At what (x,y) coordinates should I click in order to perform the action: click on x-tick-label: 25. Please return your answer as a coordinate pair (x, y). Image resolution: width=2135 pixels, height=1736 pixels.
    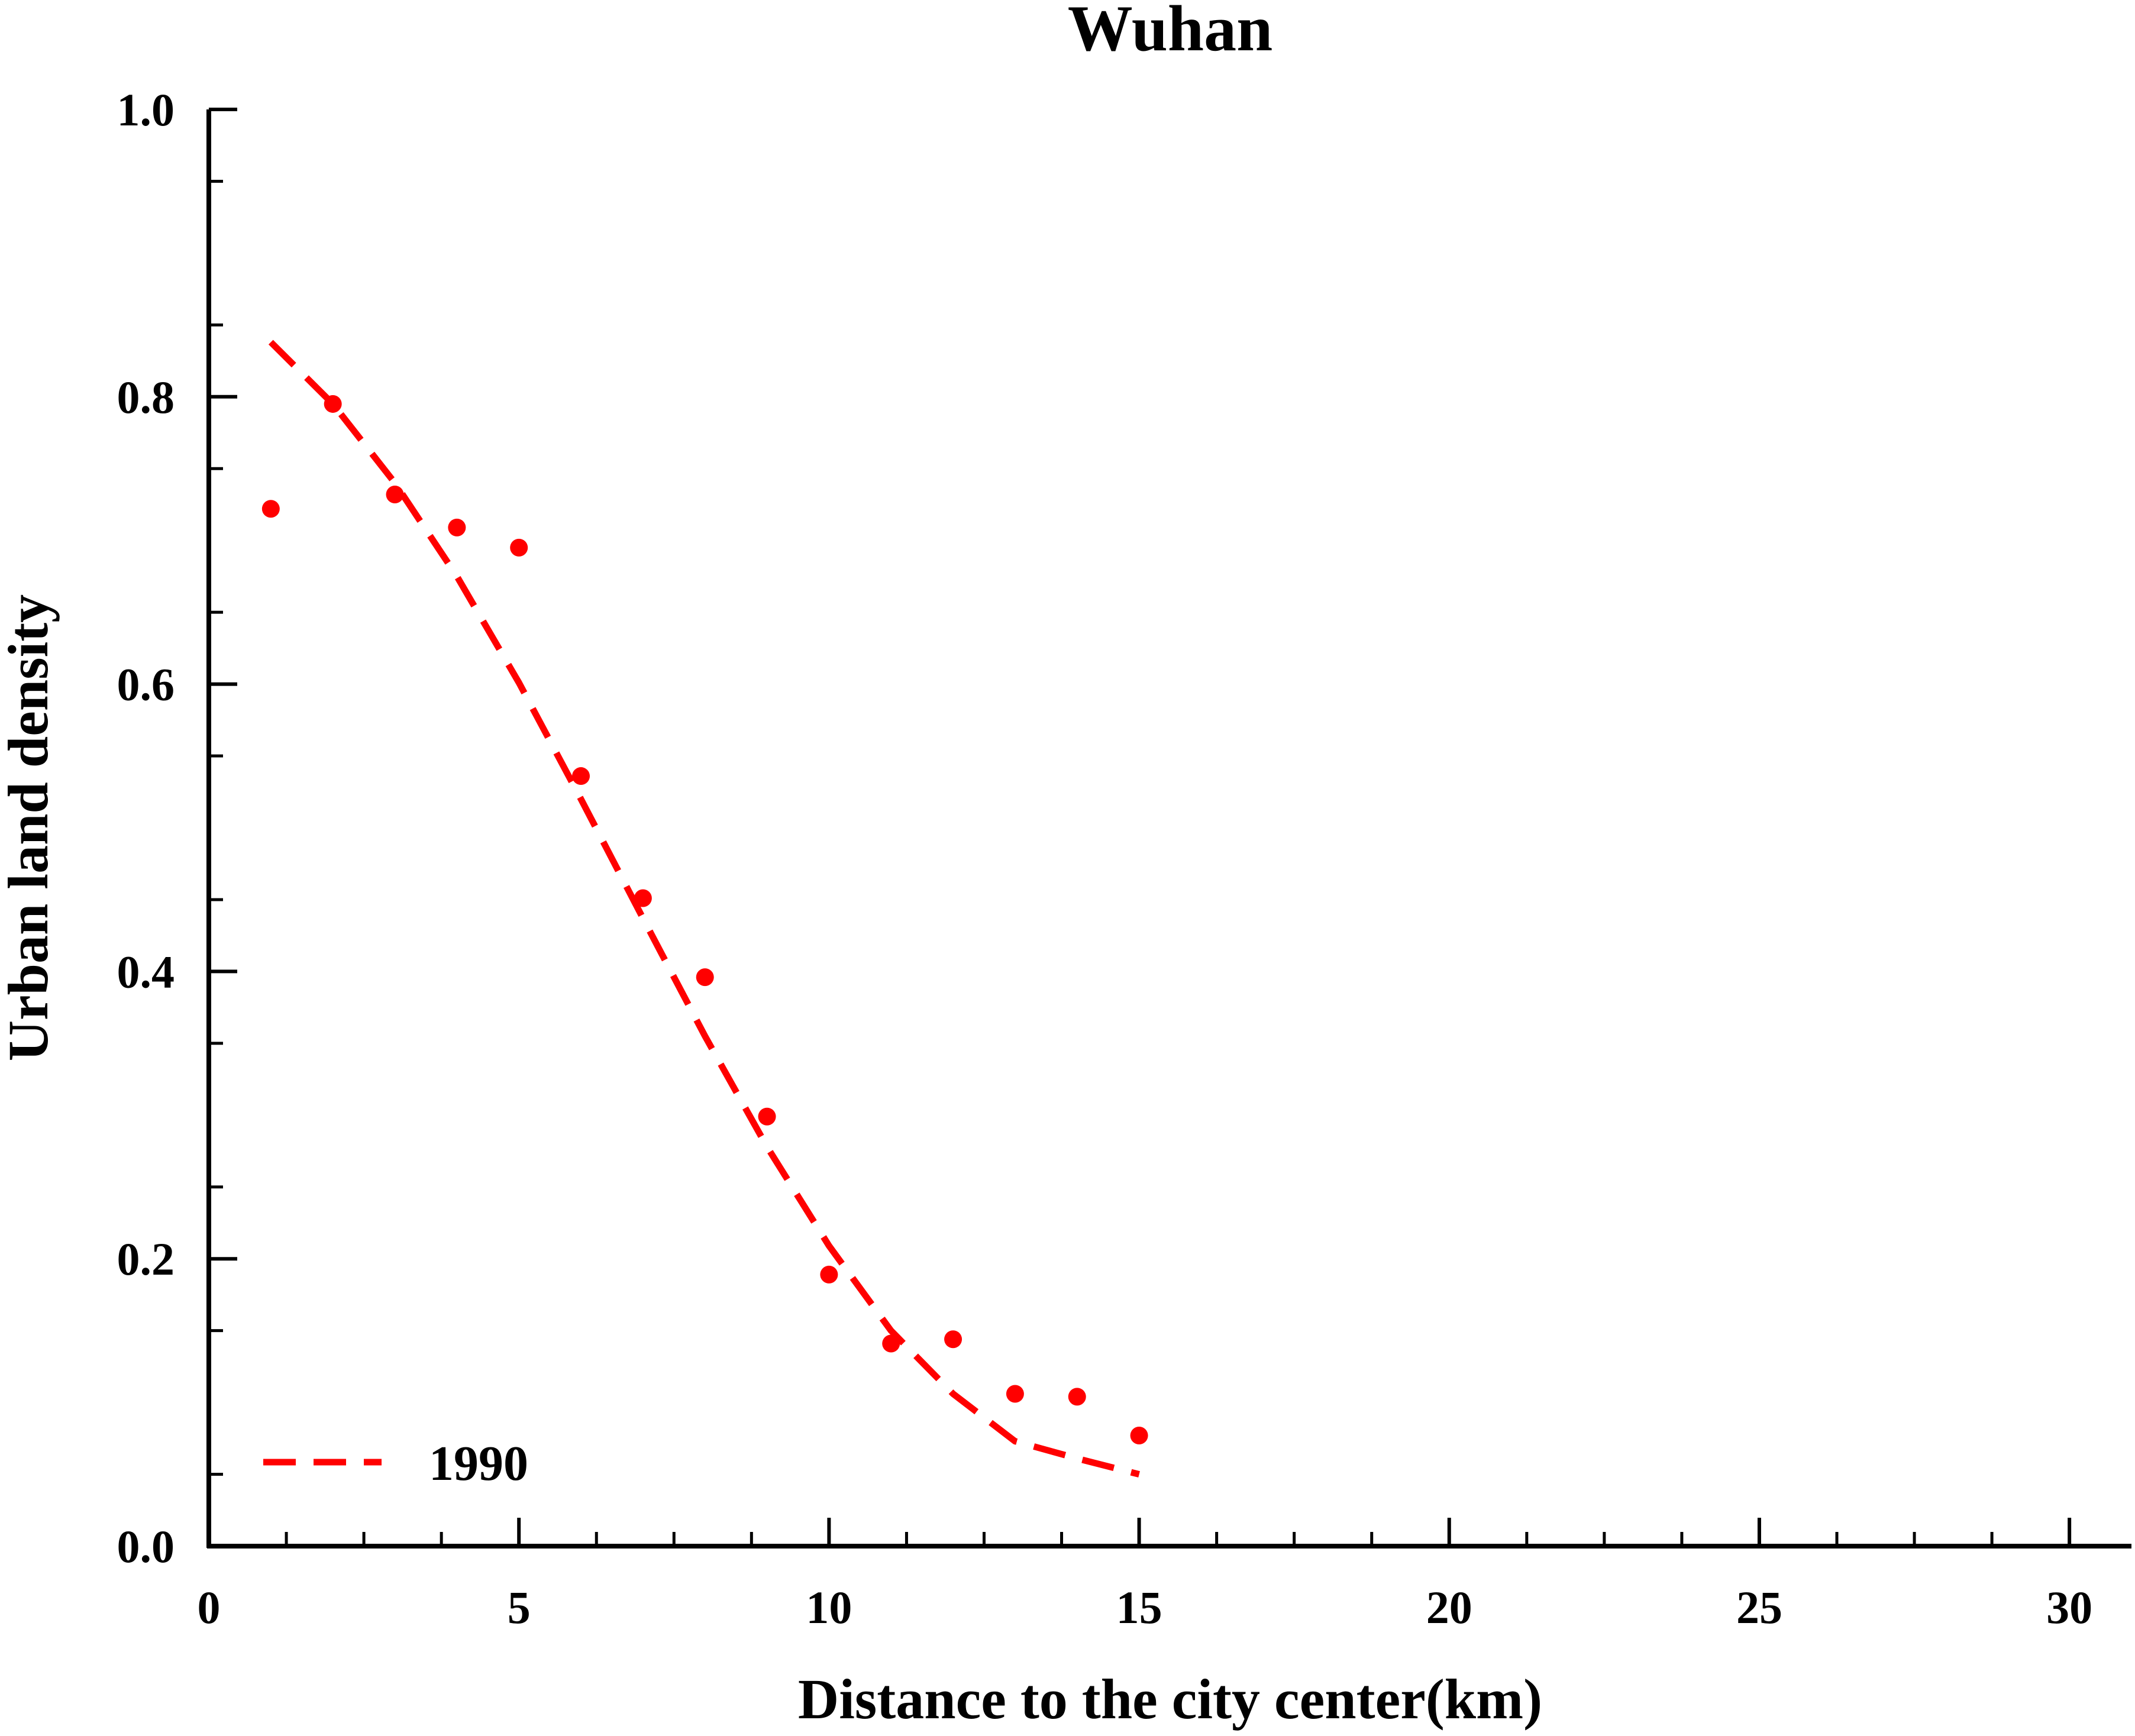
    Looking at the image, I should click on (1759, 1607).